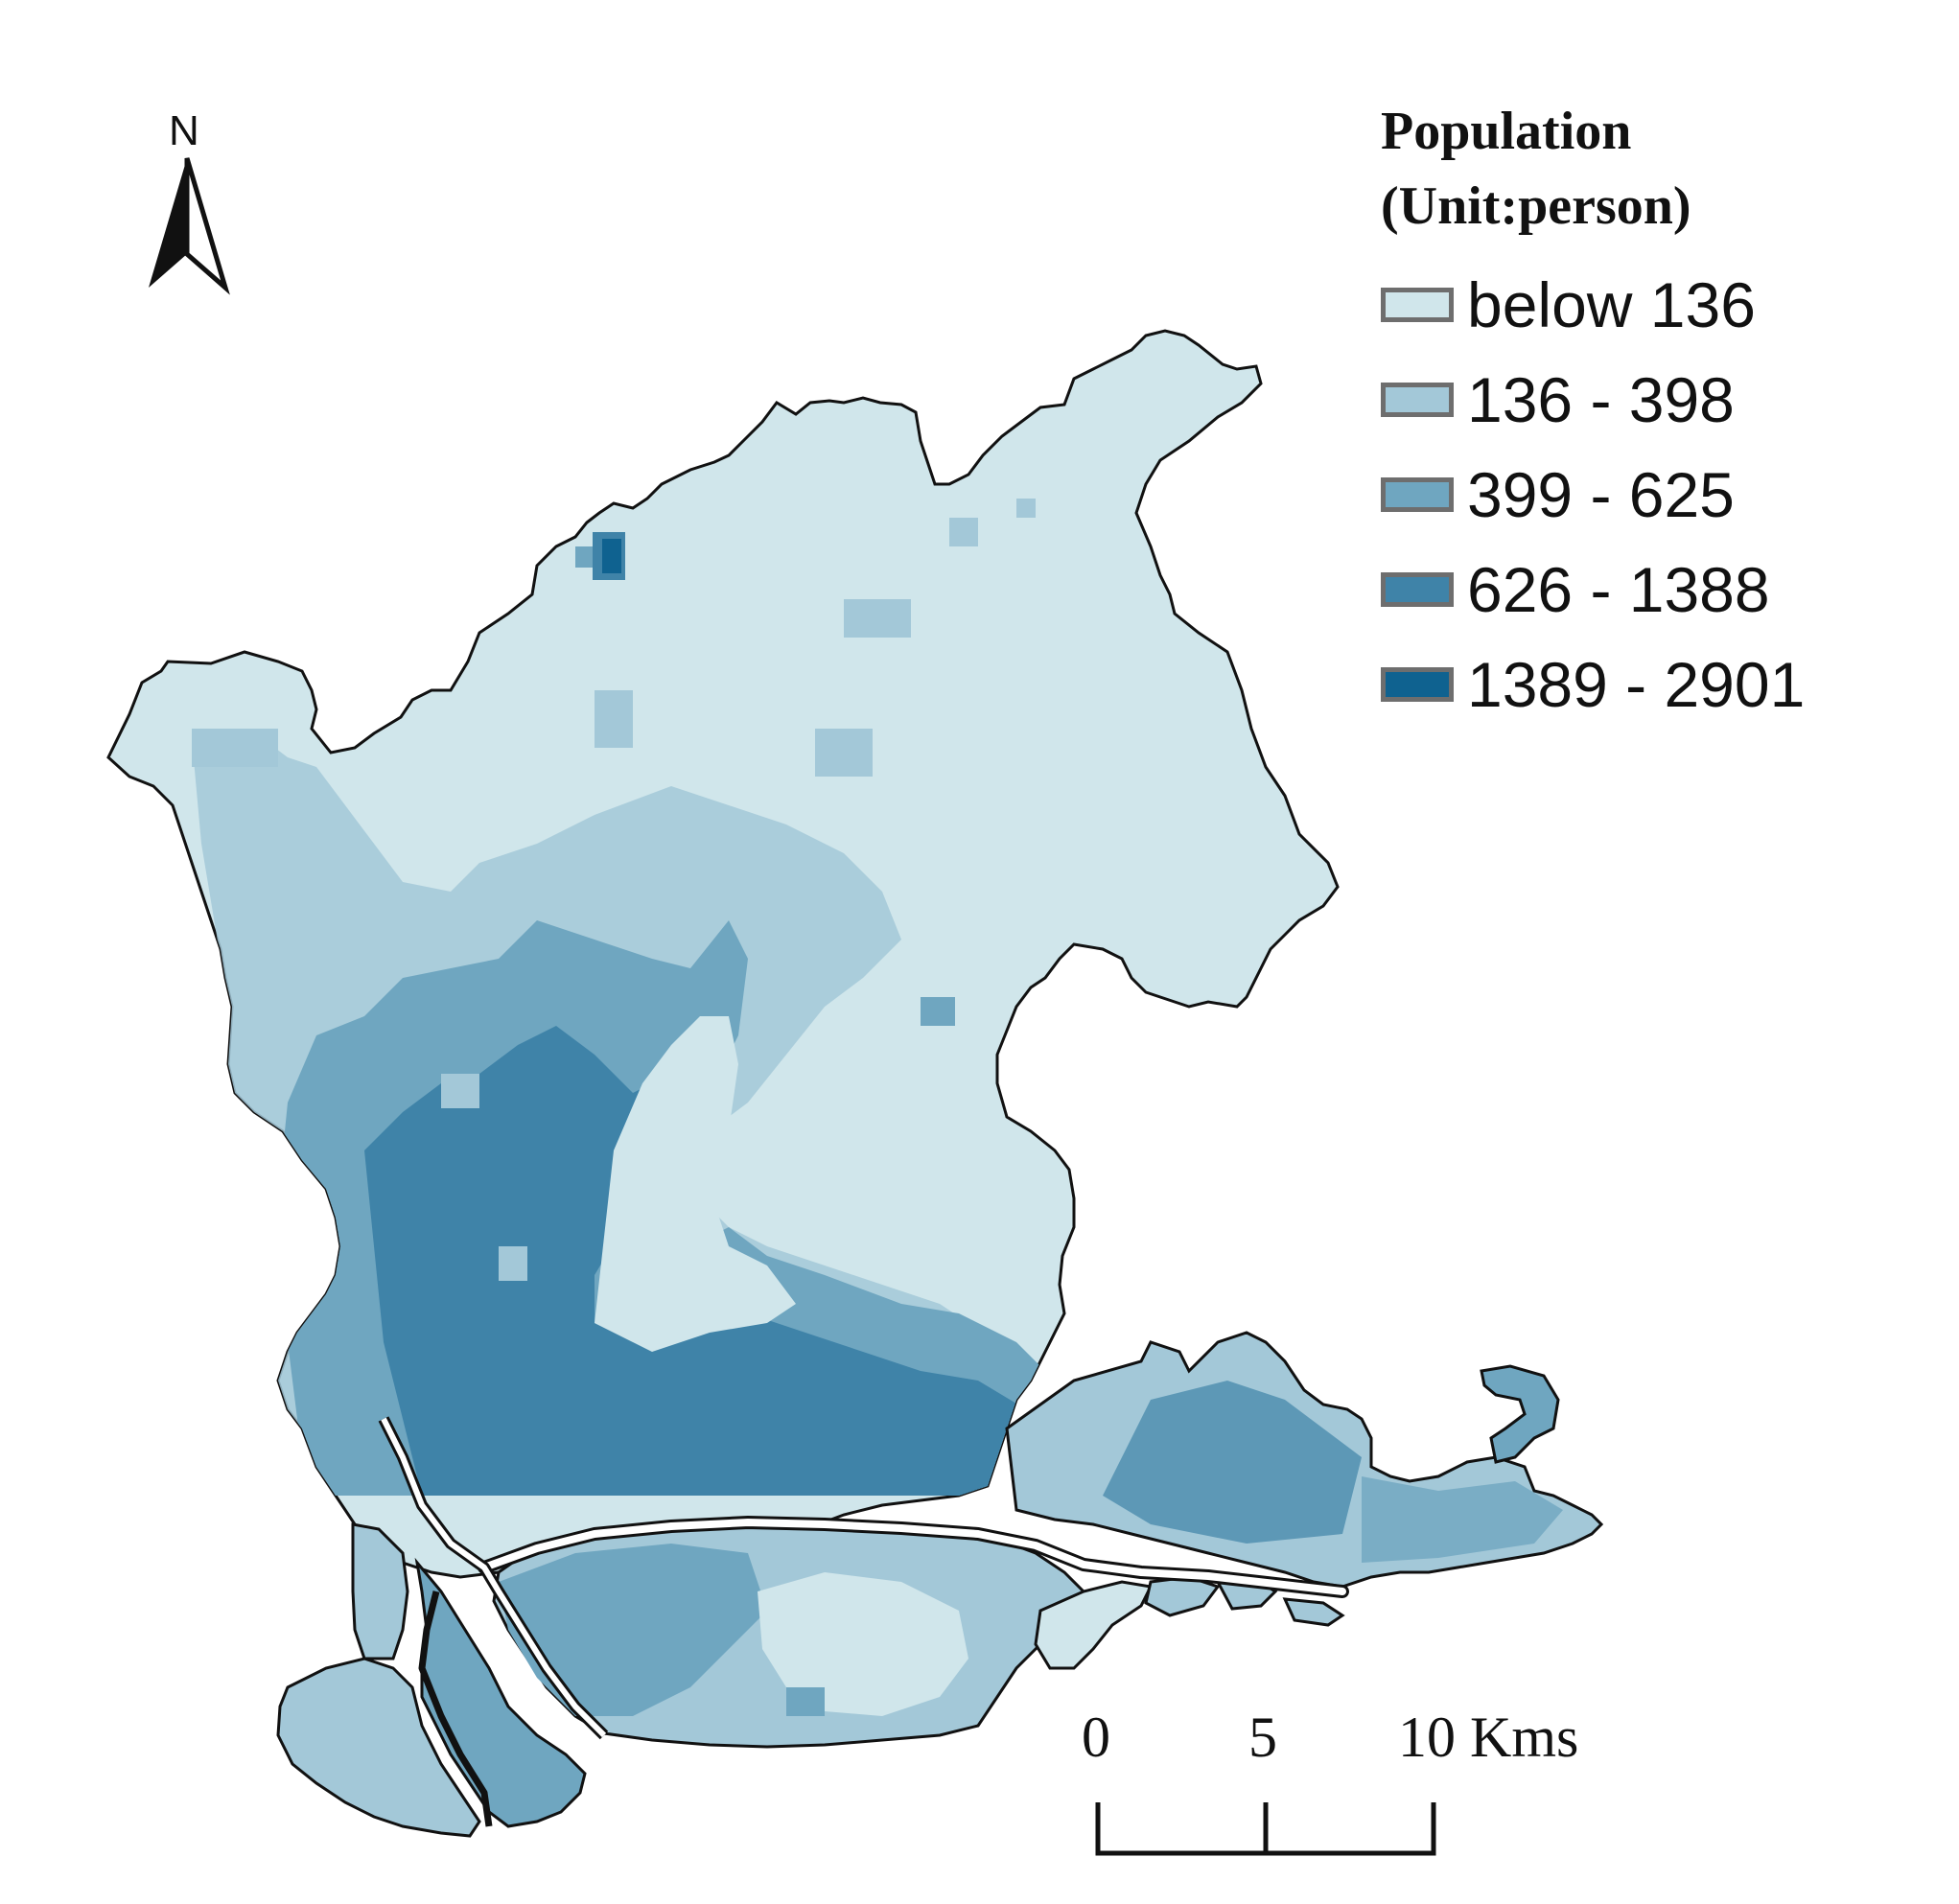 This screenshot has width=1959, height=1904. I want to click on legend-row: 626 - 1388, so click(1593, 589).